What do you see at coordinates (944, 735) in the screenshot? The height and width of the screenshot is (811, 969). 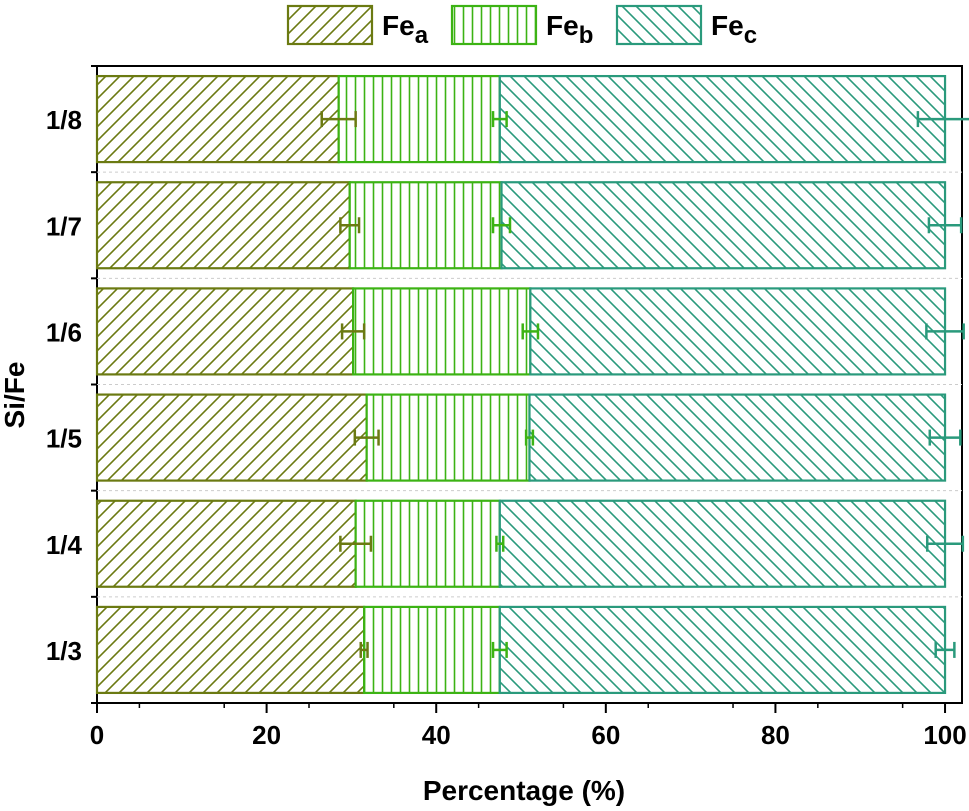 I see `x-tick-label: 100` at bounding box center [944, 735].